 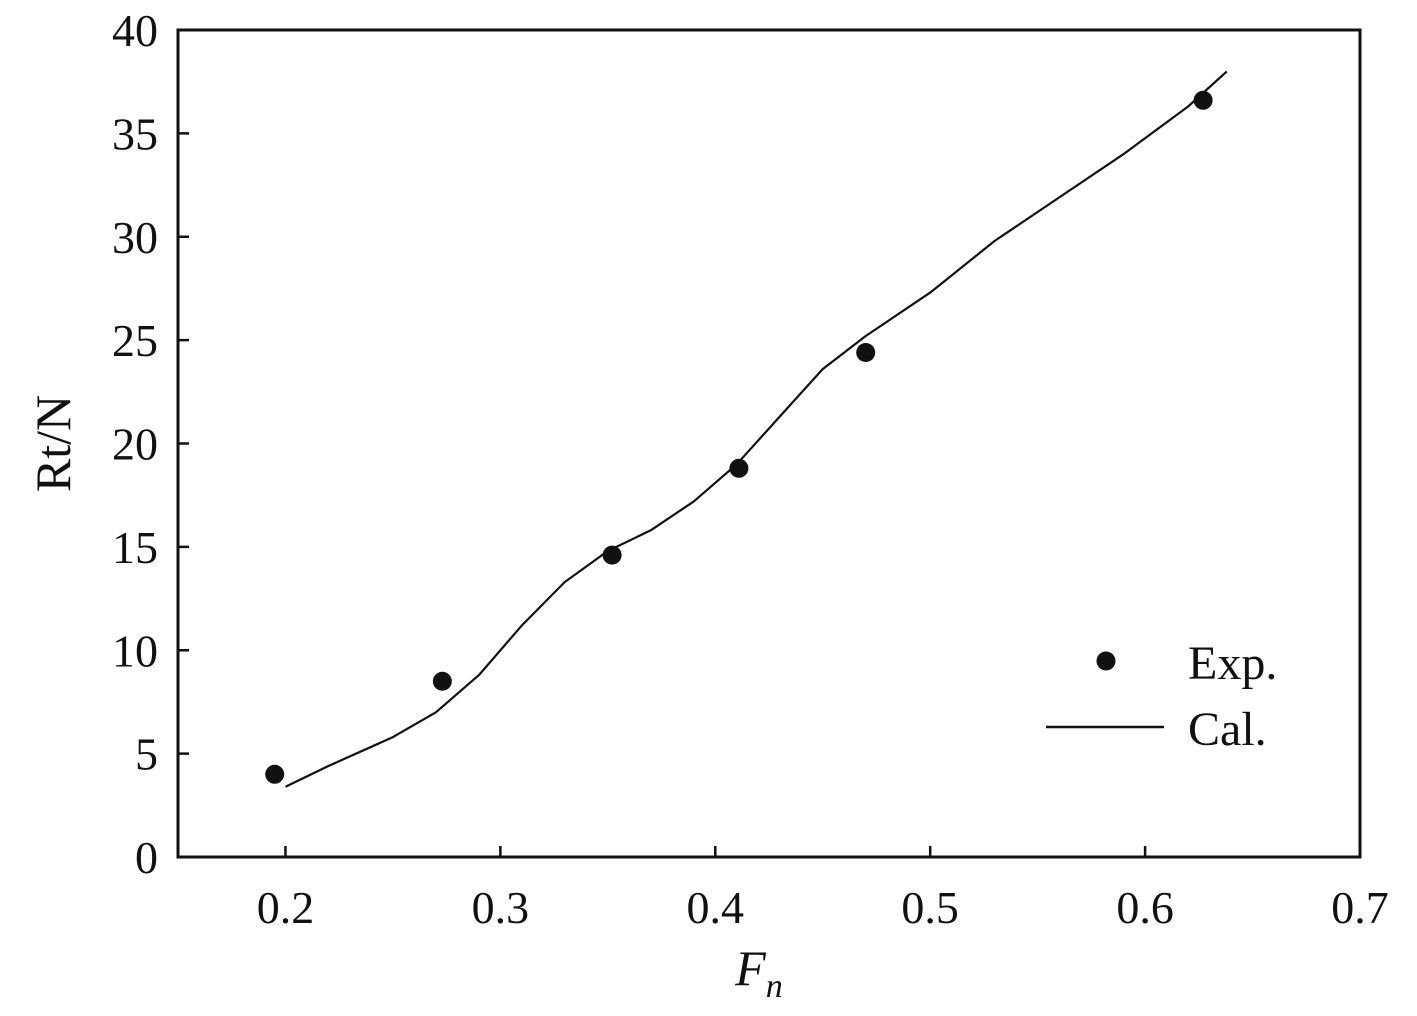 I want to click on y-tick-label: 35, so click(x=135, y=133).